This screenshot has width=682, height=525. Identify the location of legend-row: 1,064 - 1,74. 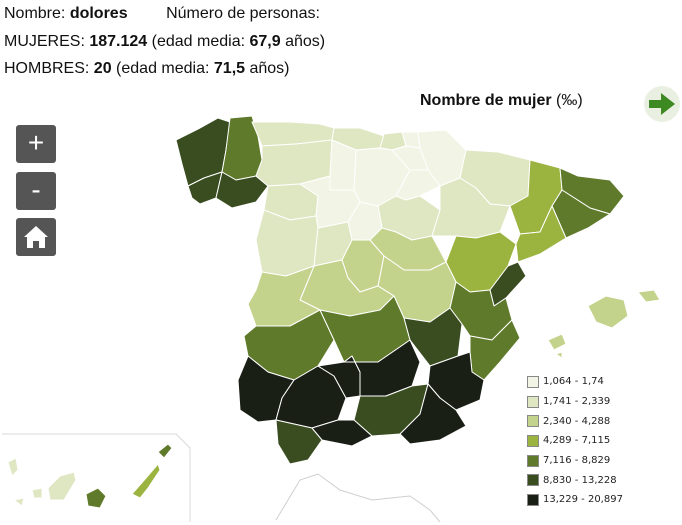
(575, 382).